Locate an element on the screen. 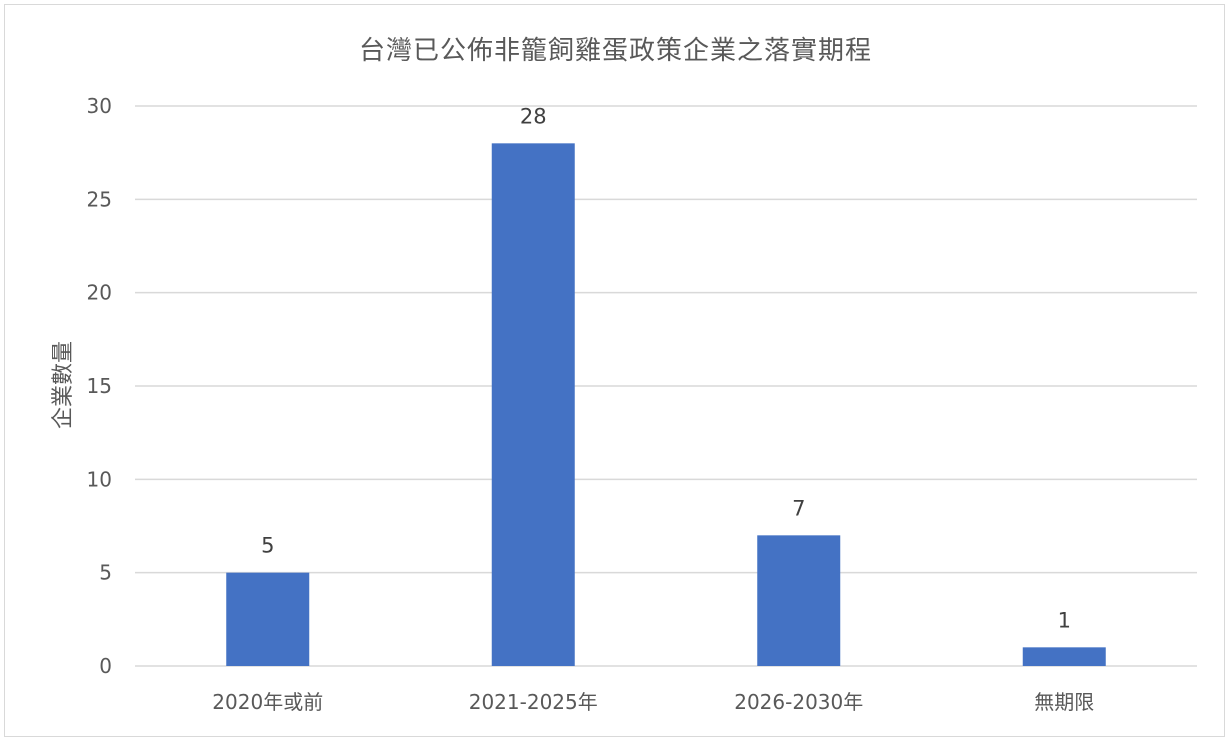 This screenshot has width=1231, height=743. x-category-label: 2021-2025年 is located at coordinates (533, 702).